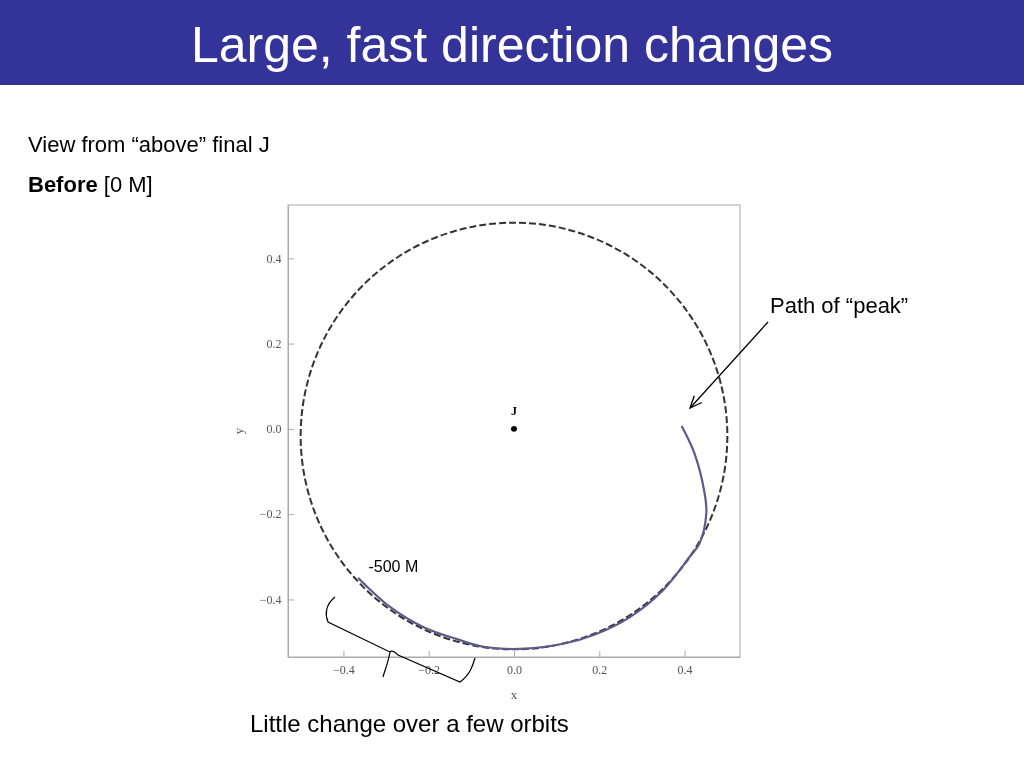  Describe the element at coordinates (274, 429) in the screenshot. I see `y-tick-label: 0.0` at that location.